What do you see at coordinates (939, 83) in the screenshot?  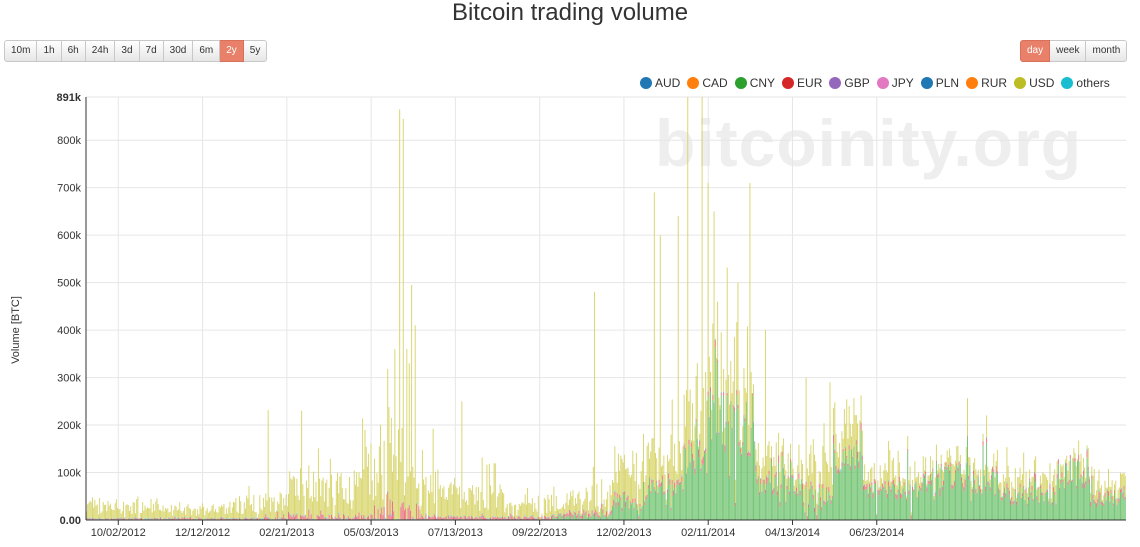 I see `legend-item-pln: PLN` at bounding box center [939, 83].